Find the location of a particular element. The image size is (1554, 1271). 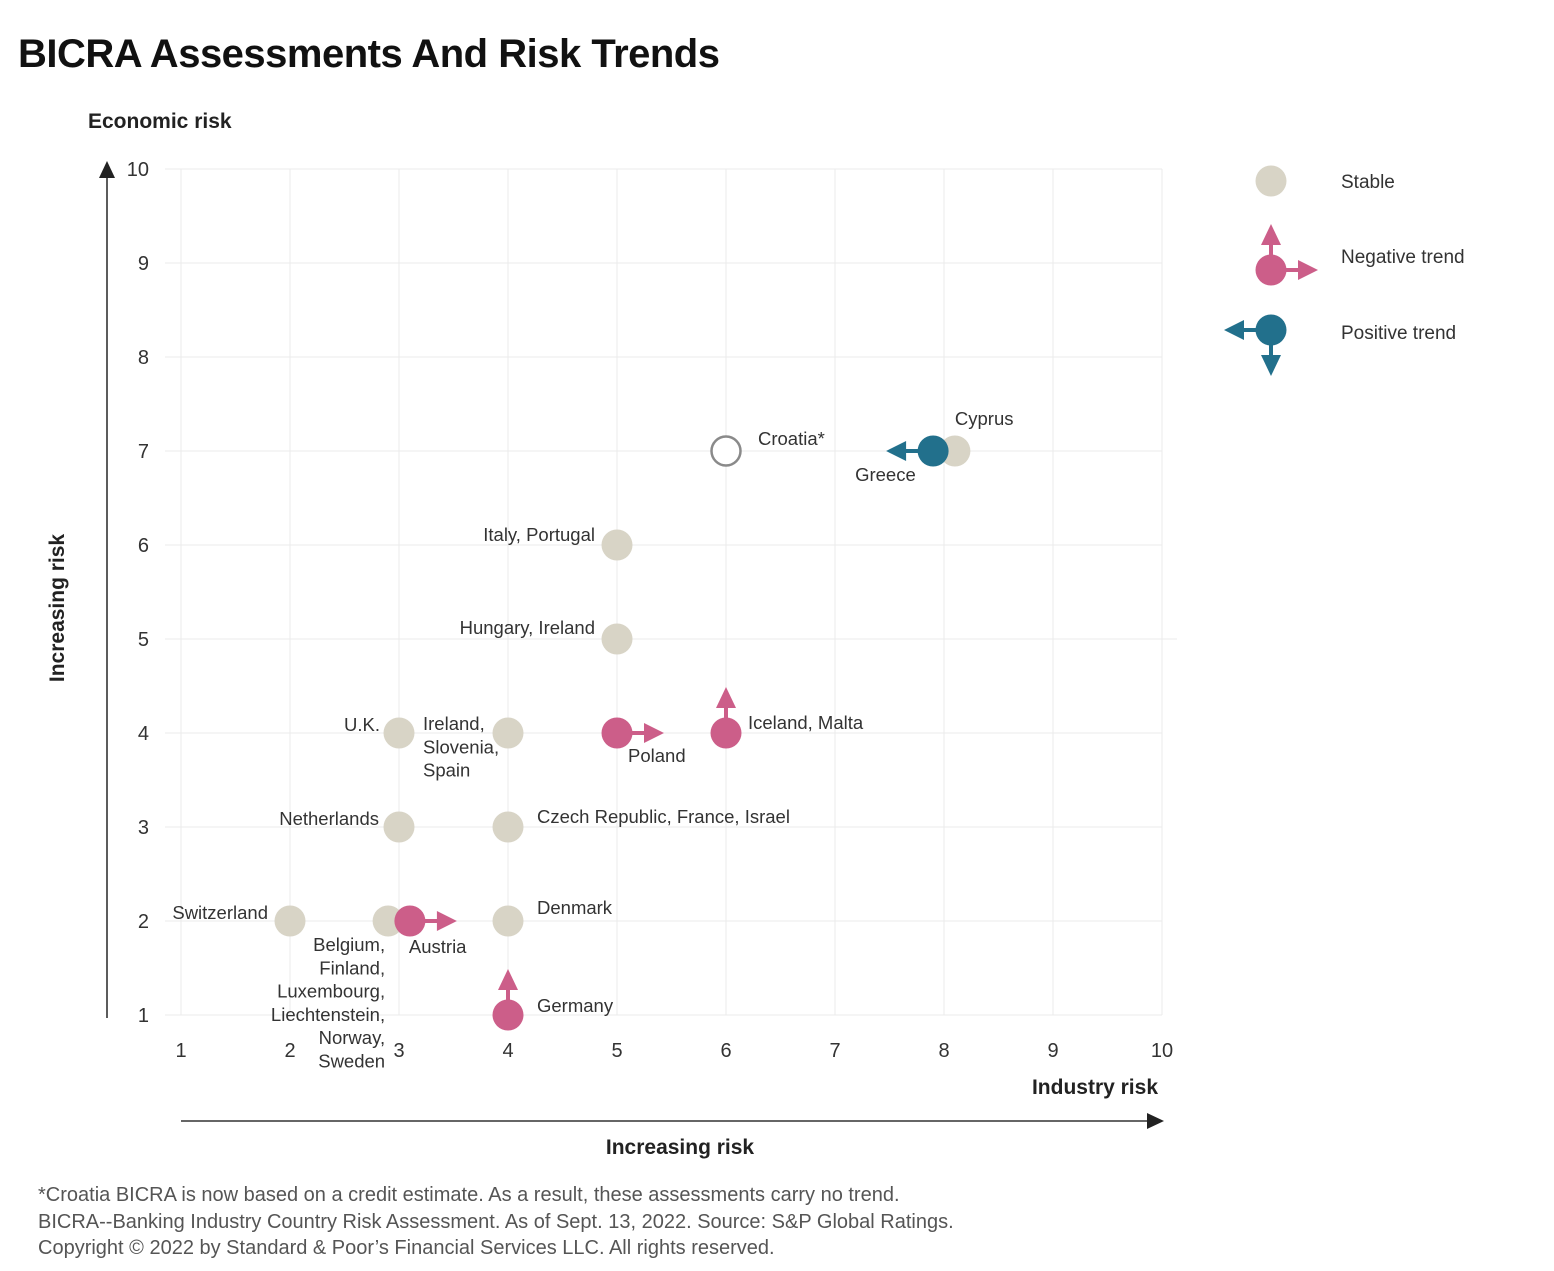

no-trend-marker is located at coordinates (726, 451).